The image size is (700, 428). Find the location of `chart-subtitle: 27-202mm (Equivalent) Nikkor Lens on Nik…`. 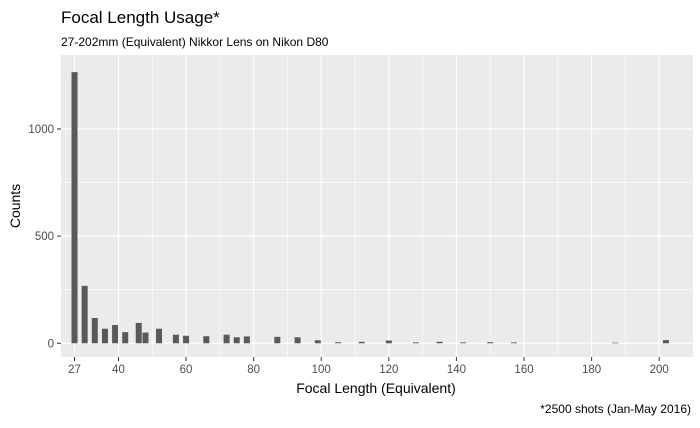

chart-subtitle: 27-202mm (Equivalent) Nikkor Lens on Nik… is located at coordinates (195, 42).